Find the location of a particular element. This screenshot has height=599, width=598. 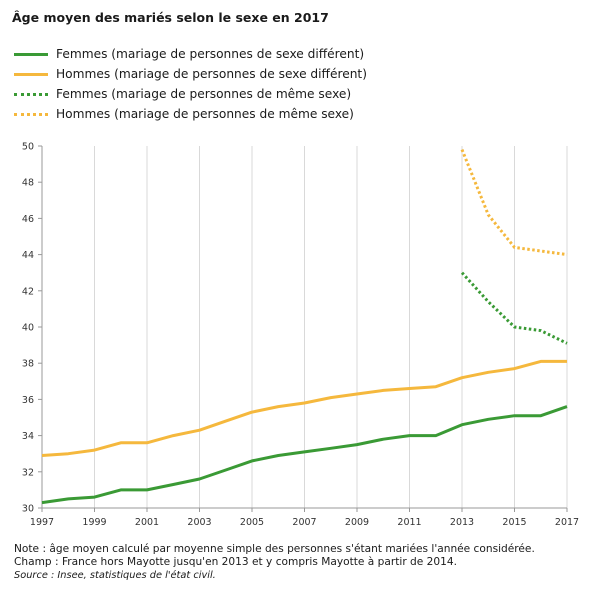

legend-swatch-hommes-different is located at coordinates (31, 74).